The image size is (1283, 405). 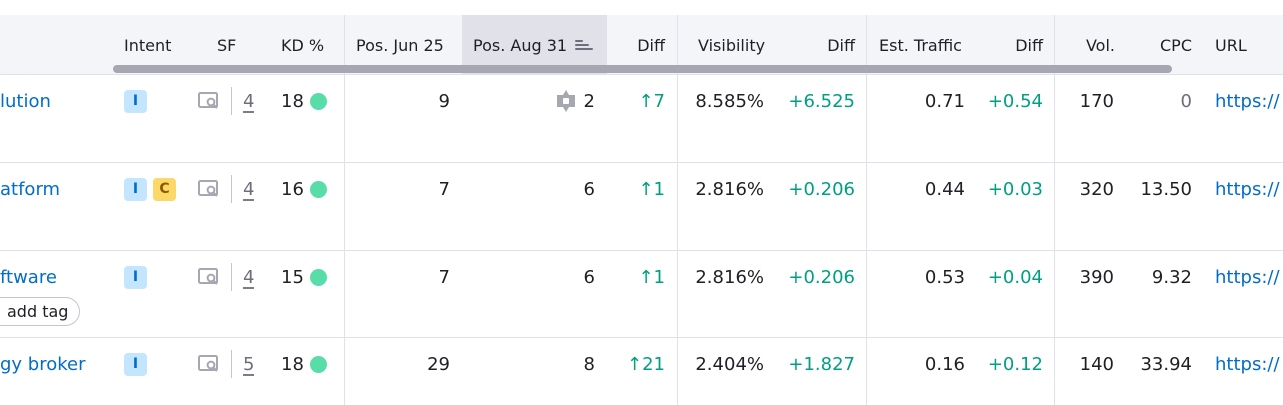 I want to click on volume-value: 170, so click(x=1096, y=101).